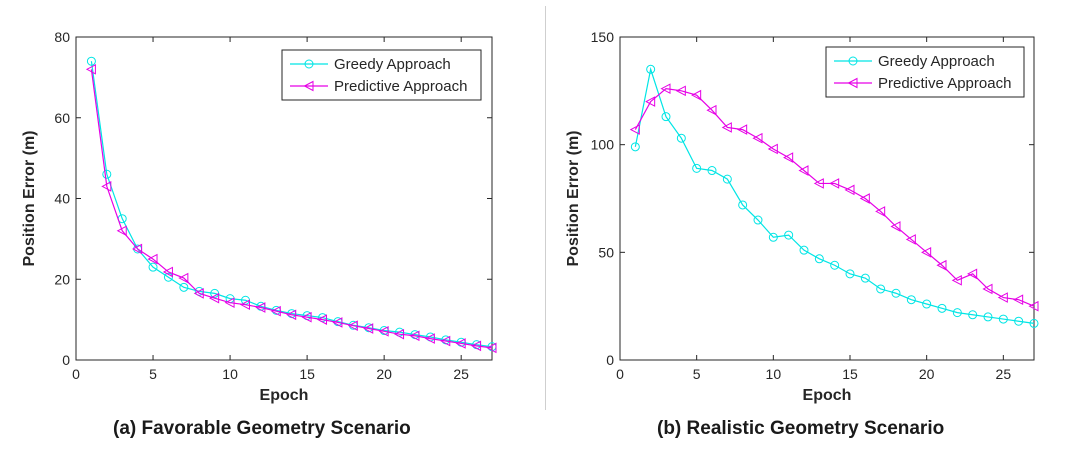 This screenshot has width=1069, height=451. Describe the element at coordinates (62, 118) in the screenshot. I see `y-tick-label: 60` at that location.